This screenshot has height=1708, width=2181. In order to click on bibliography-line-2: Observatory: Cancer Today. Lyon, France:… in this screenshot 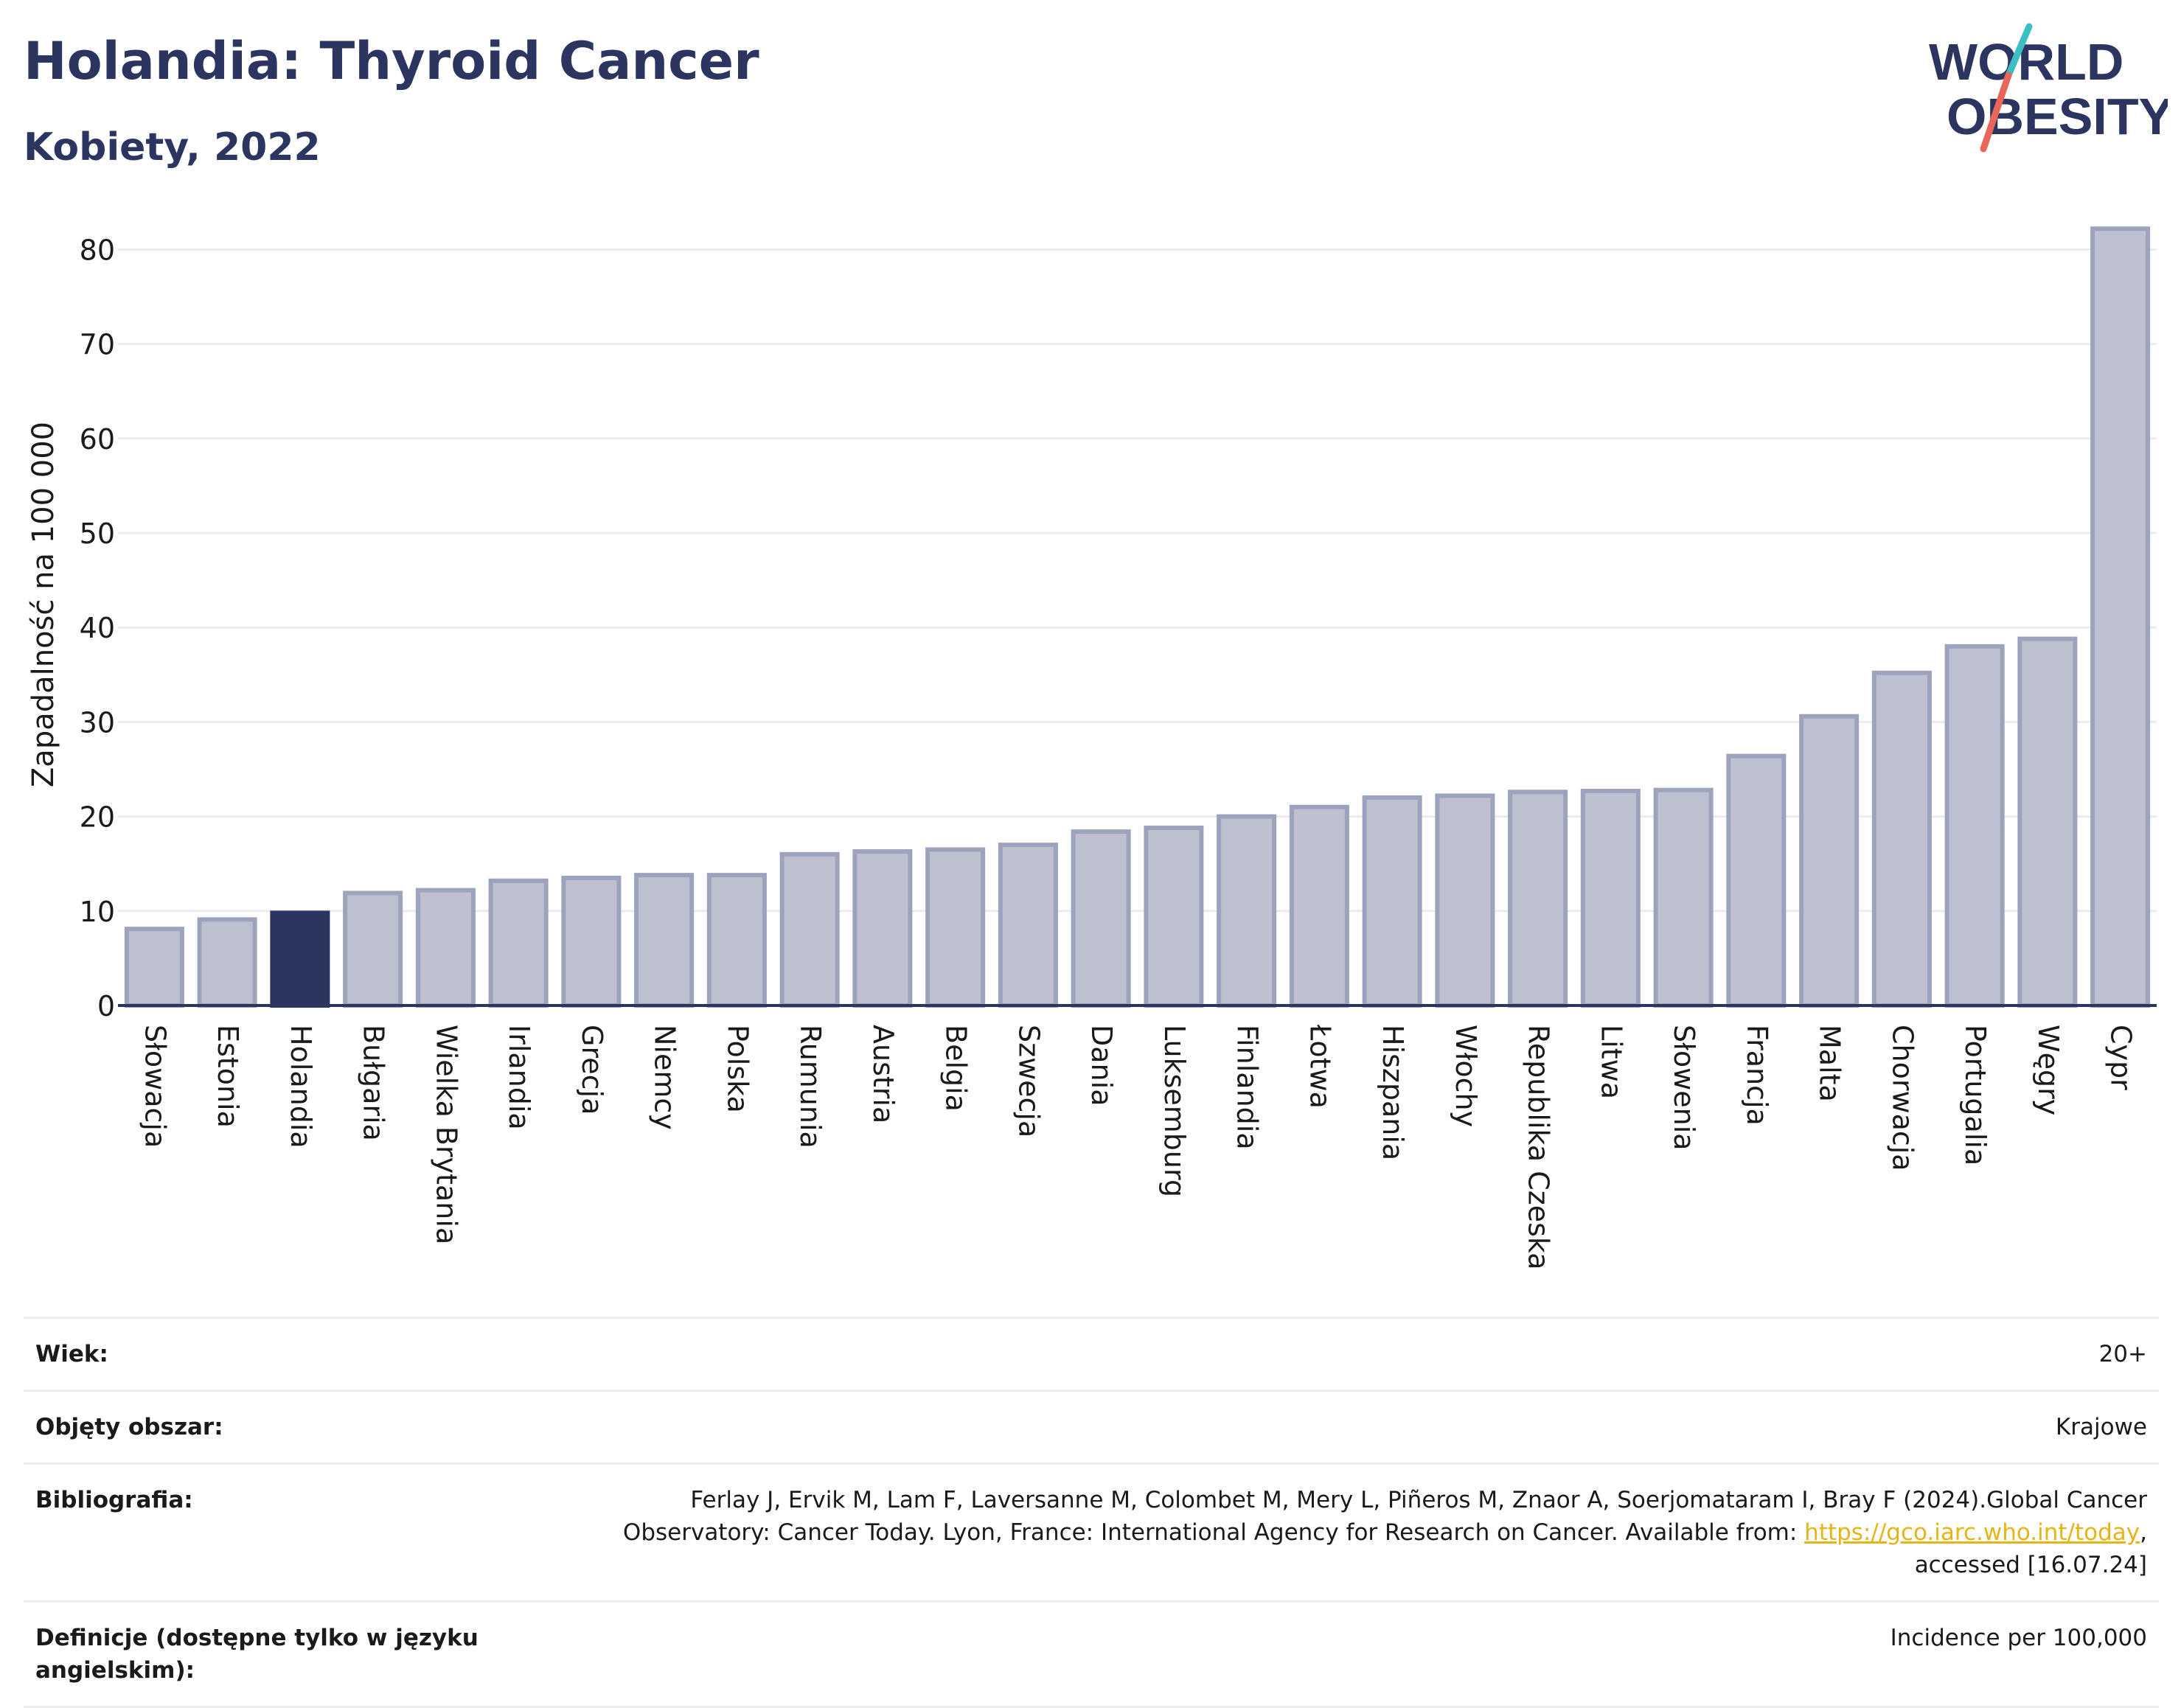, I will do `click(1213, 1532)`.